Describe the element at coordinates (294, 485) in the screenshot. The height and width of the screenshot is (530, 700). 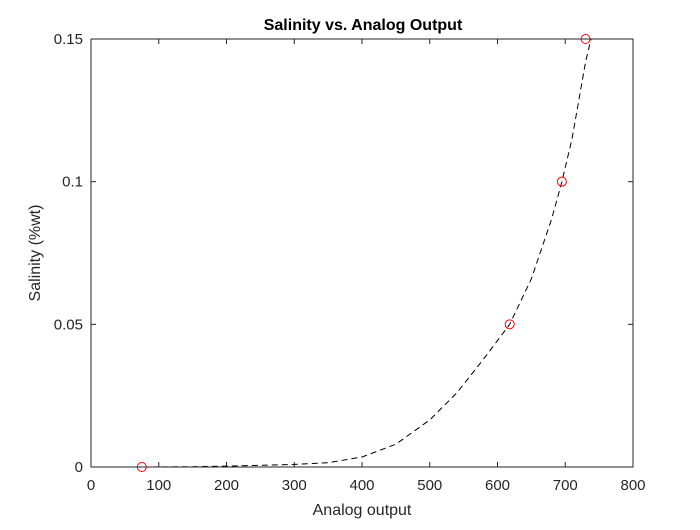
I see `x-tick-label: 300` at that location.